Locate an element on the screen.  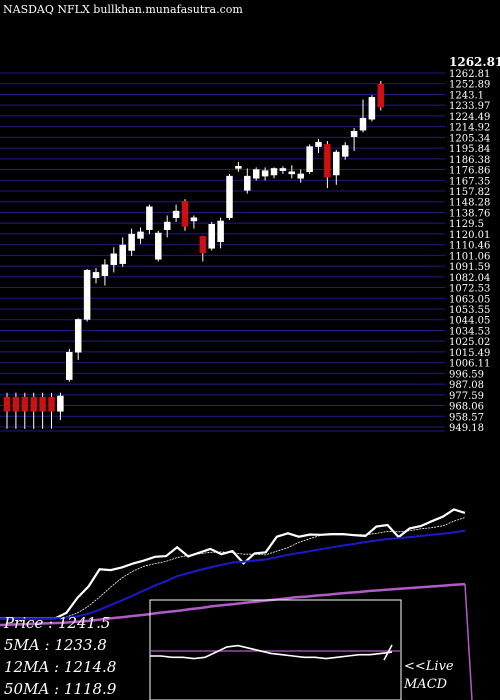
y-tick-label: 1053.55 is located at coordinates (469, 310).